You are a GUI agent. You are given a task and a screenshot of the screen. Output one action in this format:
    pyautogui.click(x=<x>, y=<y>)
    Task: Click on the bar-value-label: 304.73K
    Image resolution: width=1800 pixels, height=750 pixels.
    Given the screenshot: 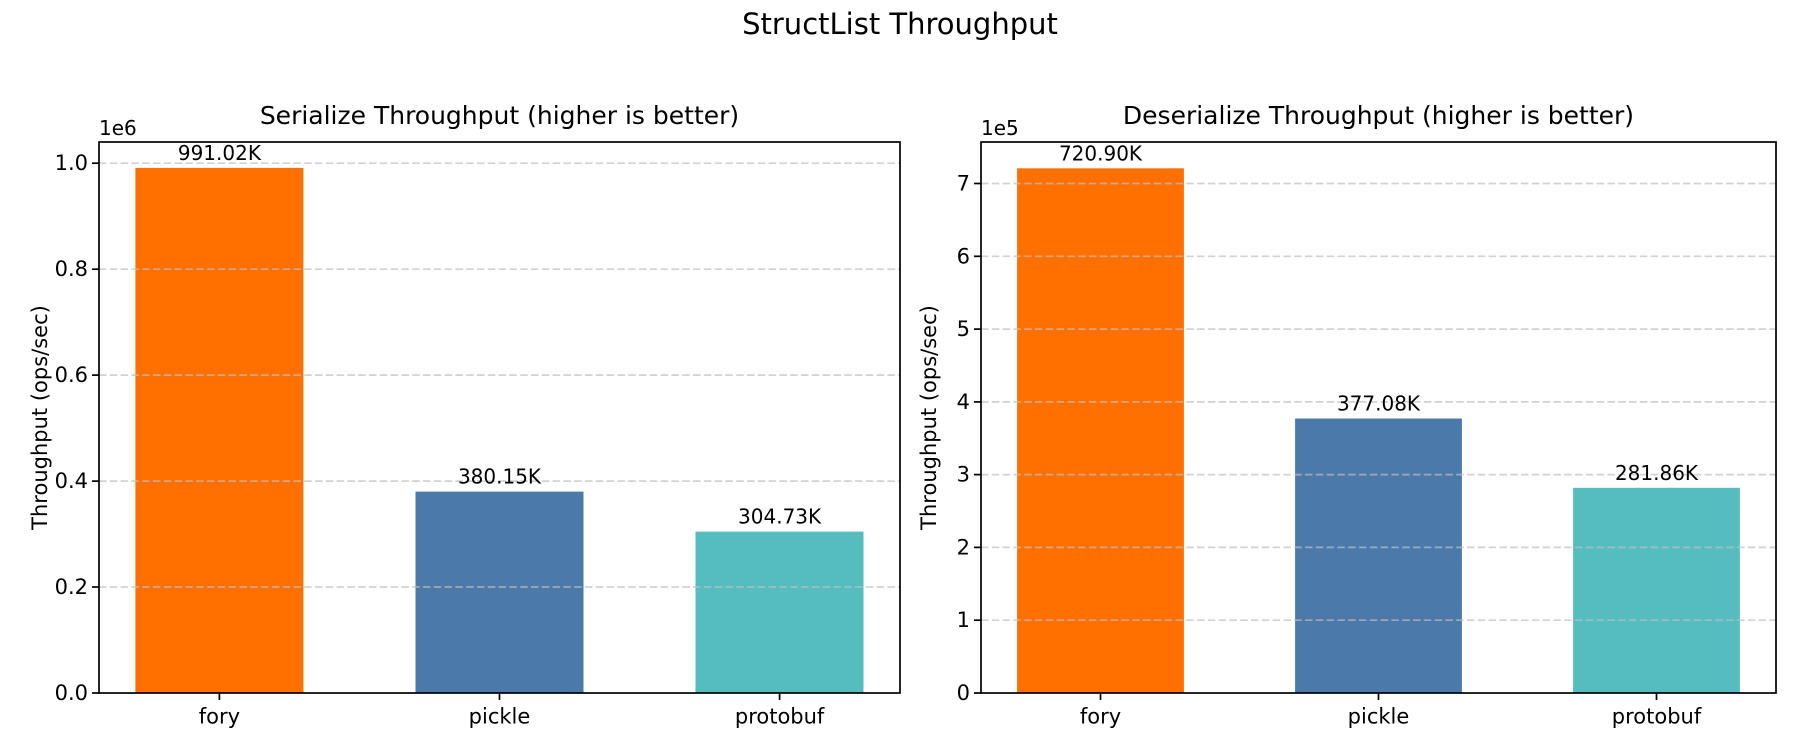 What is the action you would take?
    pyautogui.click(x=780, y=517)
    